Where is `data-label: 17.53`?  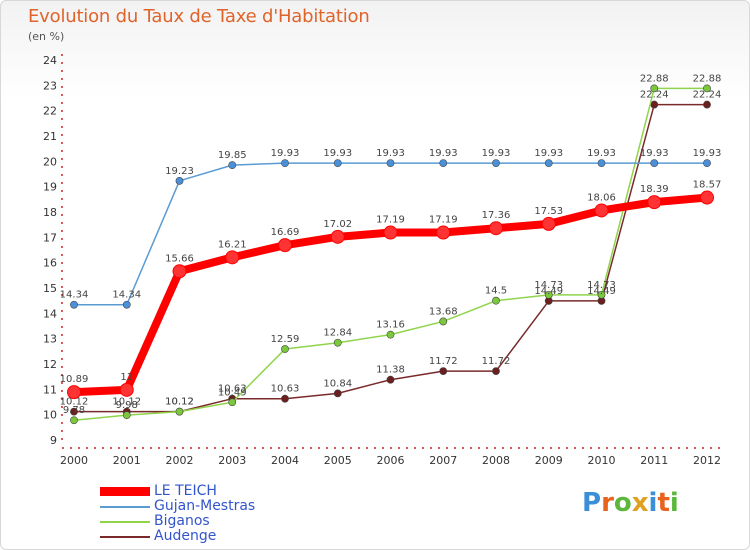 data-label: 17.53 is located at coordinates (548, 211).